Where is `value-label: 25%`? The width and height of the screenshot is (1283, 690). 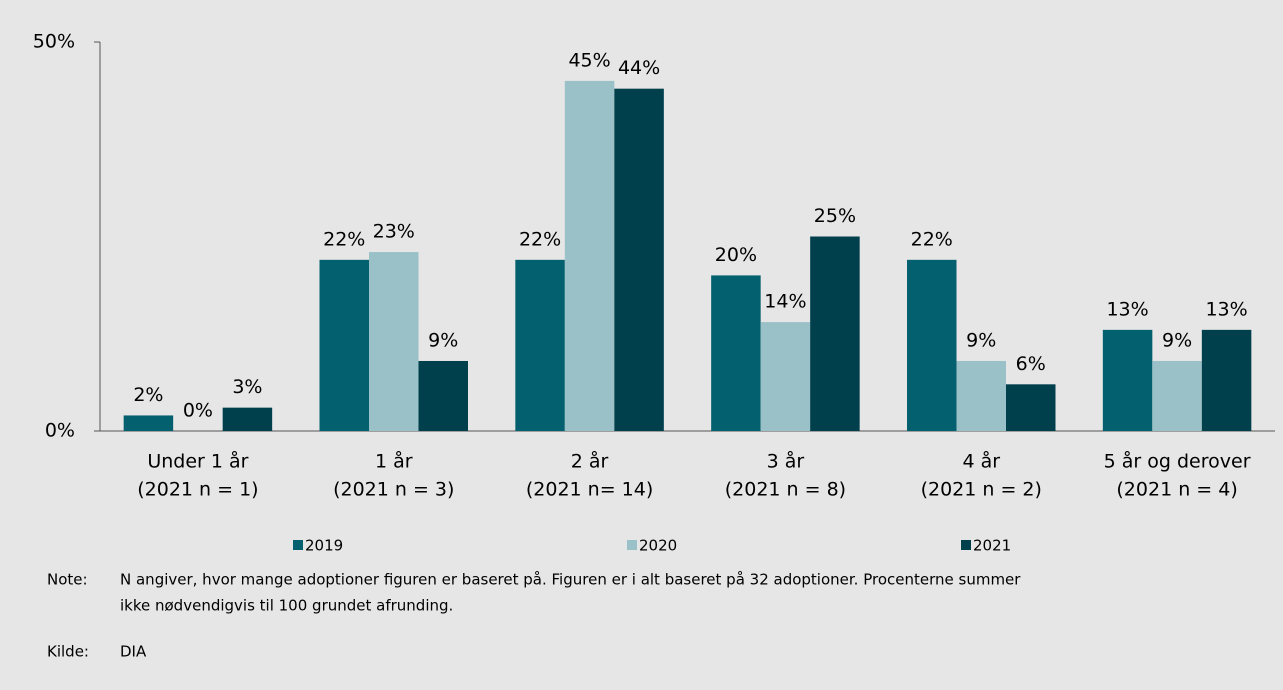 value-label: 25% is located at coordinates (835, 216).